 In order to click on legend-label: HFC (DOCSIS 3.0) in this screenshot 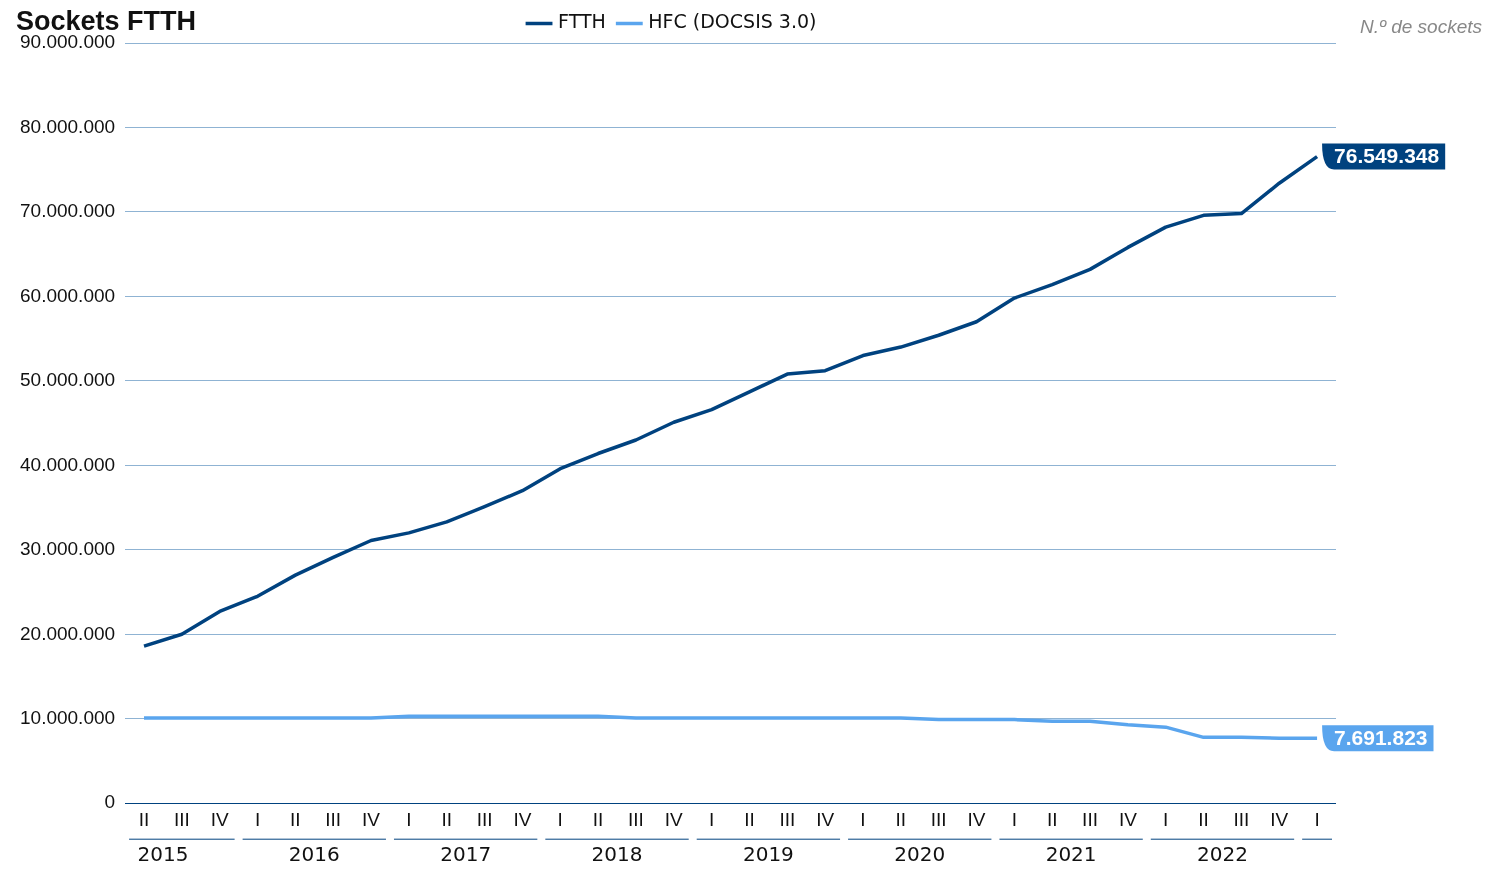, I will do `click(732, 21)`.